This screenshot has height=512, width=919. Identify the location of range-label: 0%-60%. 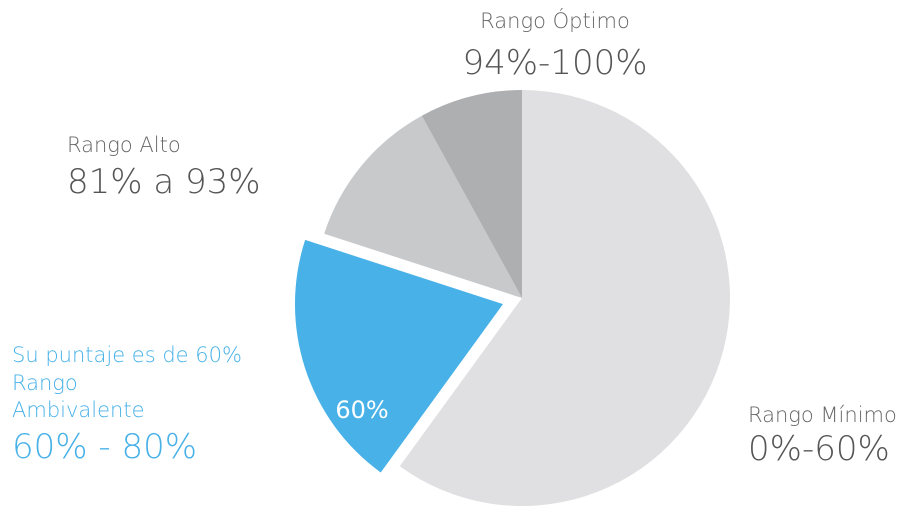
(819, 449).